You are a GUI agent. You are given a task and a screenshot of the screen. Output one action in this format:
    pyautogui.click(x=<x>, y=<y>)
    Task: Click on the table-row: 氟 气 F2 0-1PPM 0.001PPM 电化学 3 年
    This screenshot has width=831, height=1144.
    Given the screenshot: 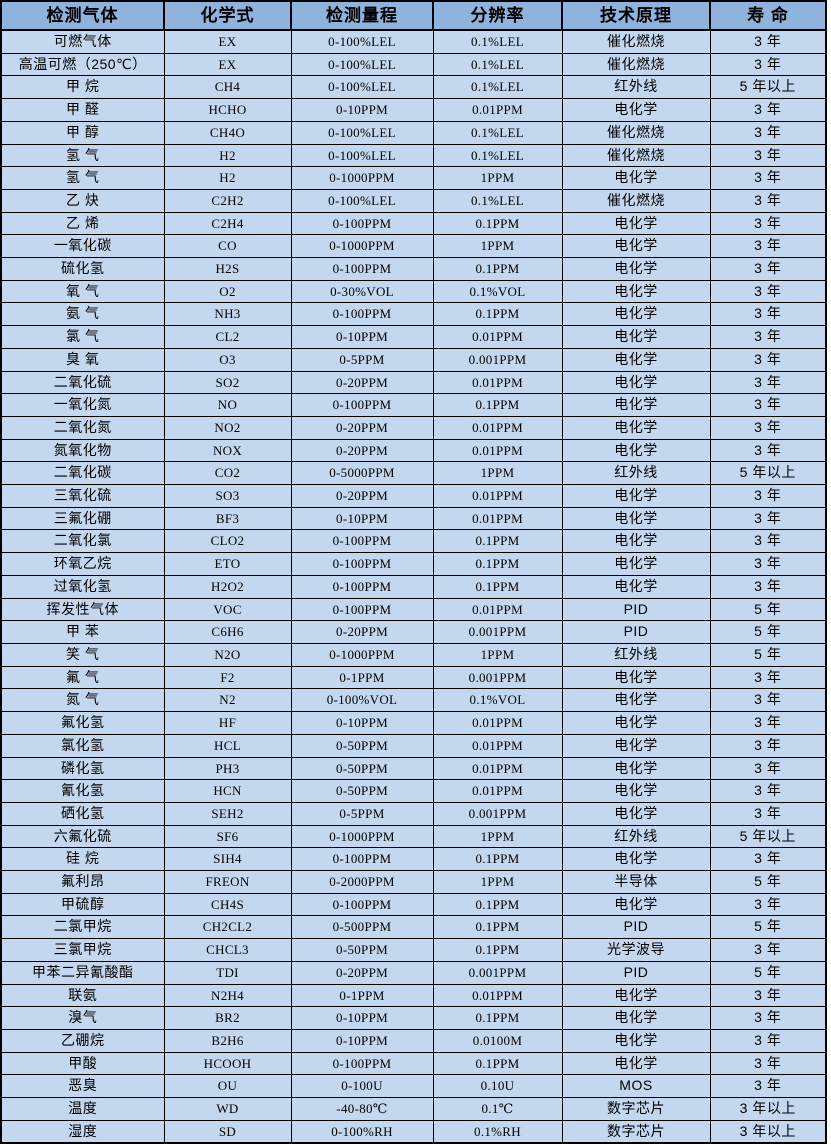 What is the action you would take?
    pyautogui.click(x=413, y=678)
    